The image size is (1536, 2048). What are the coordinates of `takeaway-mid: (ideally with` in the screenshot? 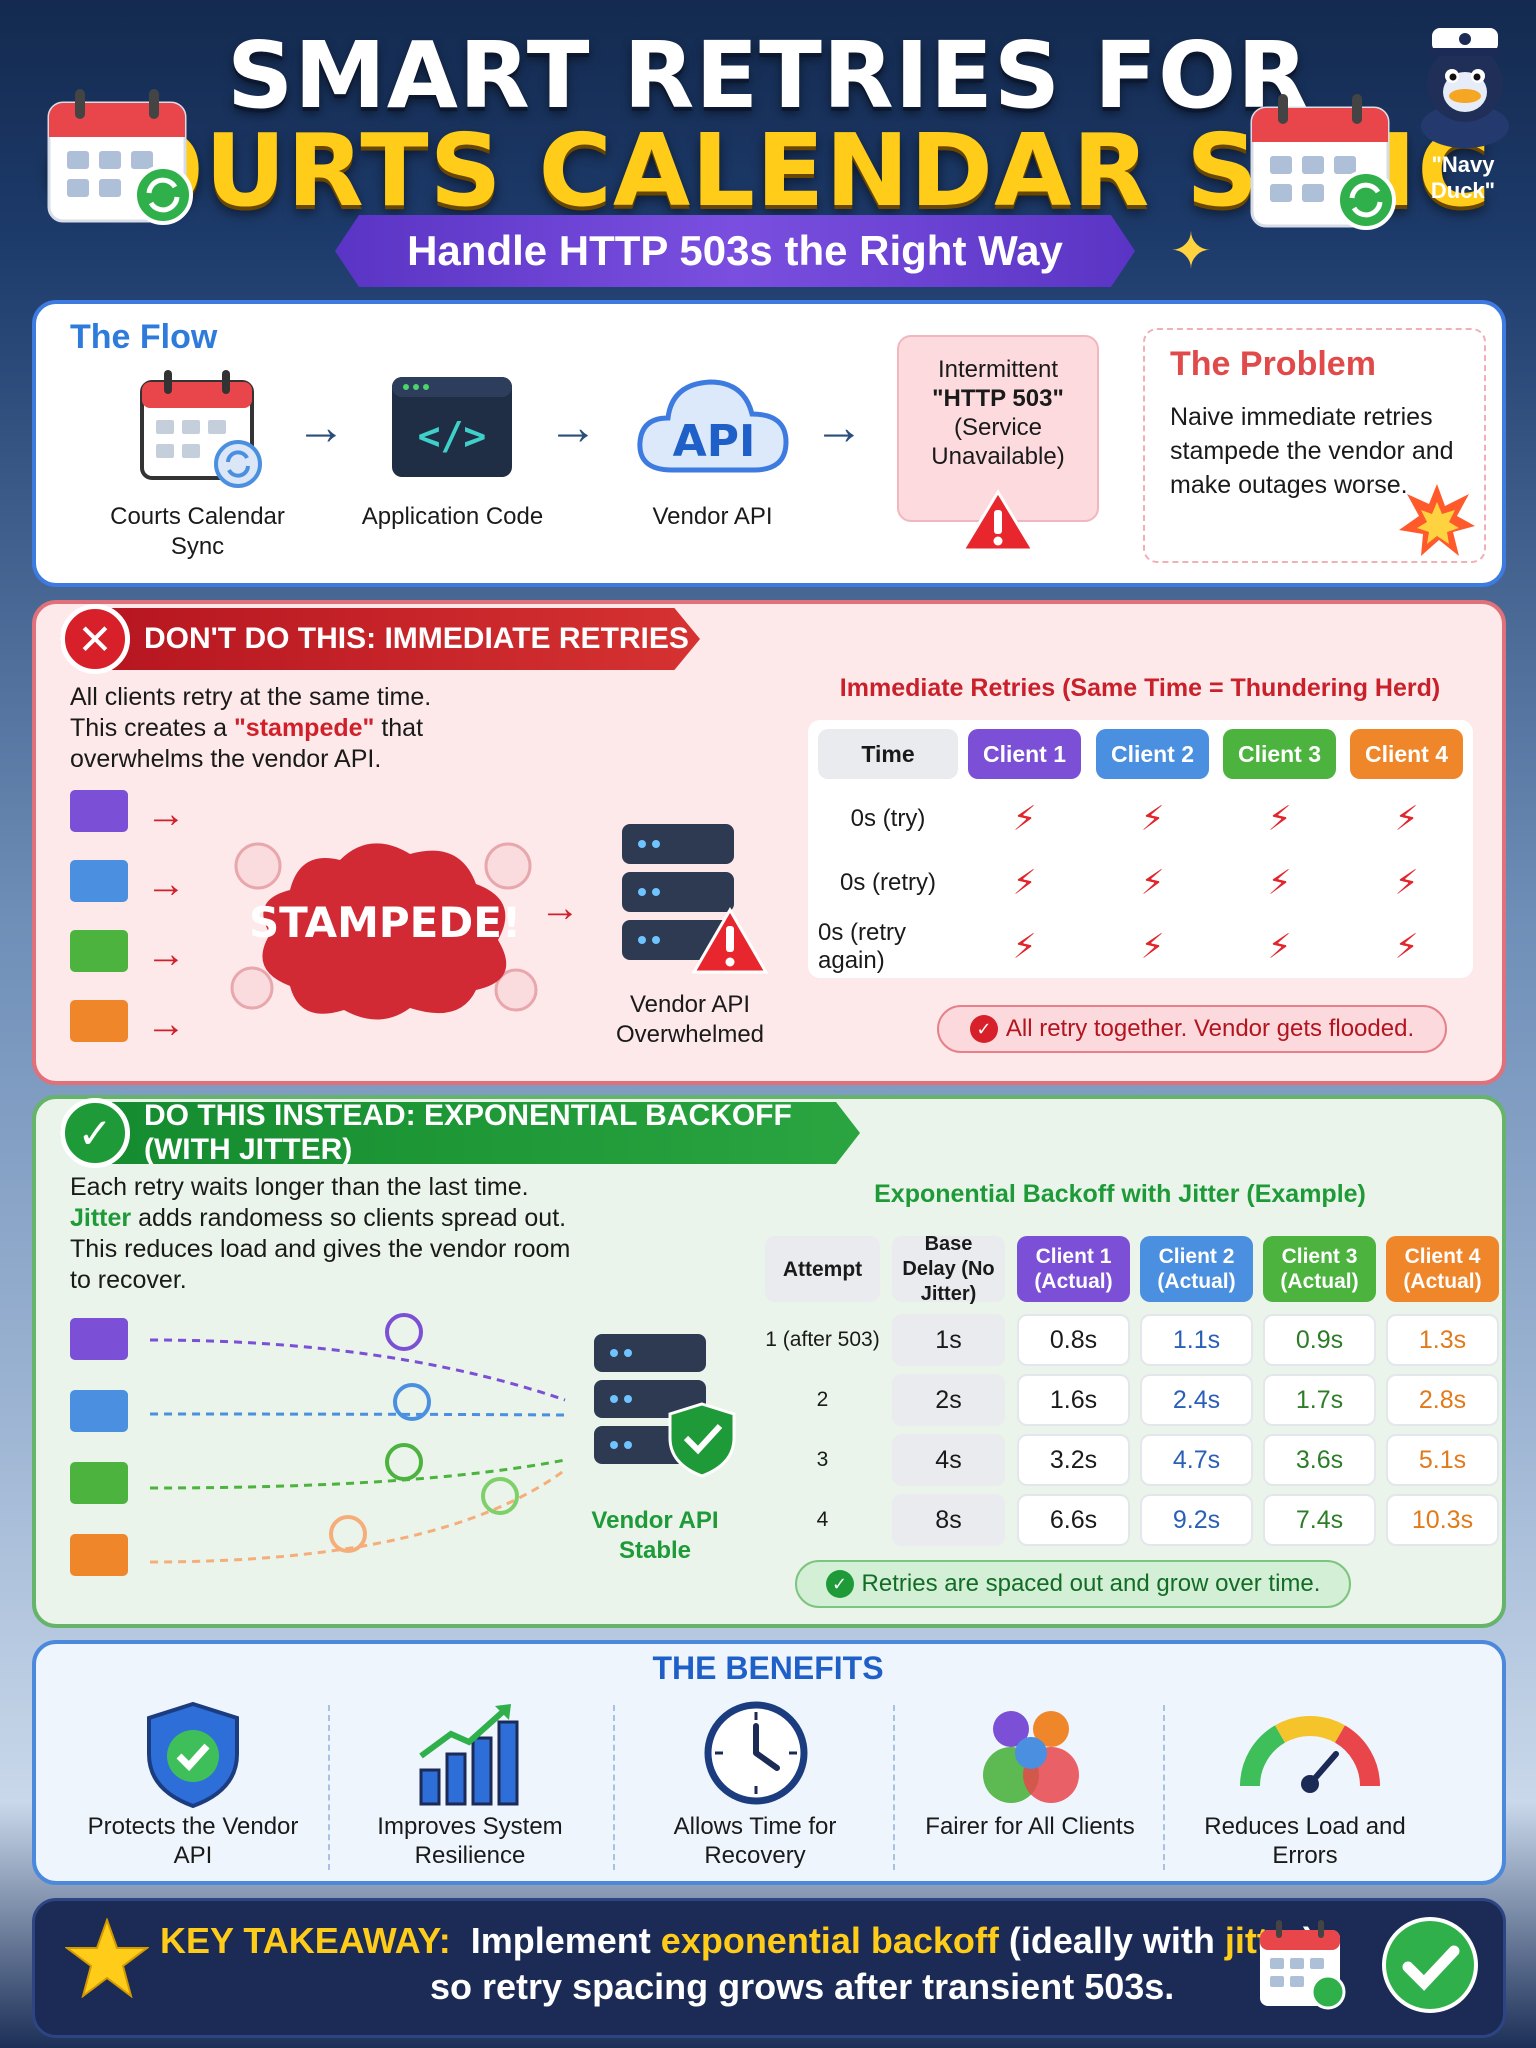 It's located at (1111, 1940).